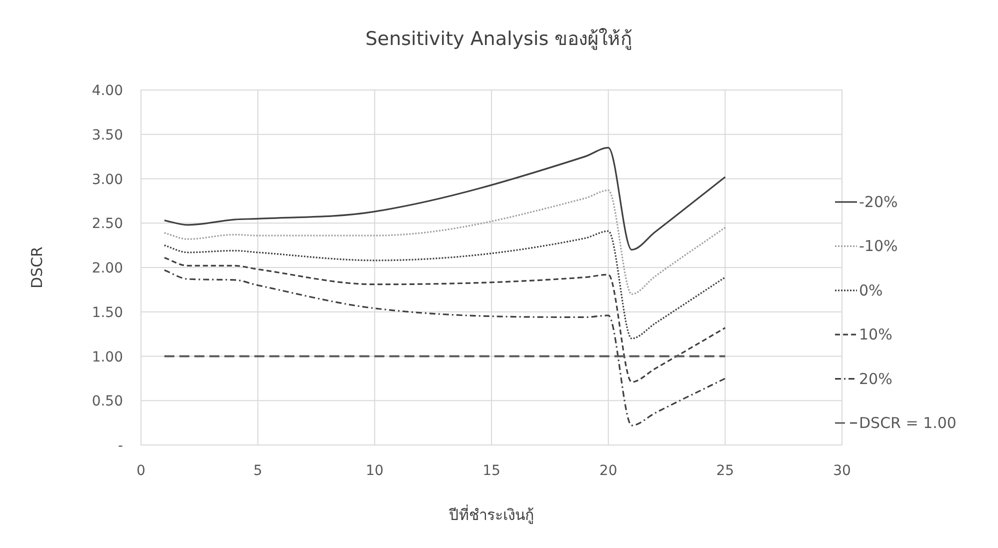 The height and width of the screenshot is (548, 998). I want to click on legend-label: -10%, so click(878, 246).